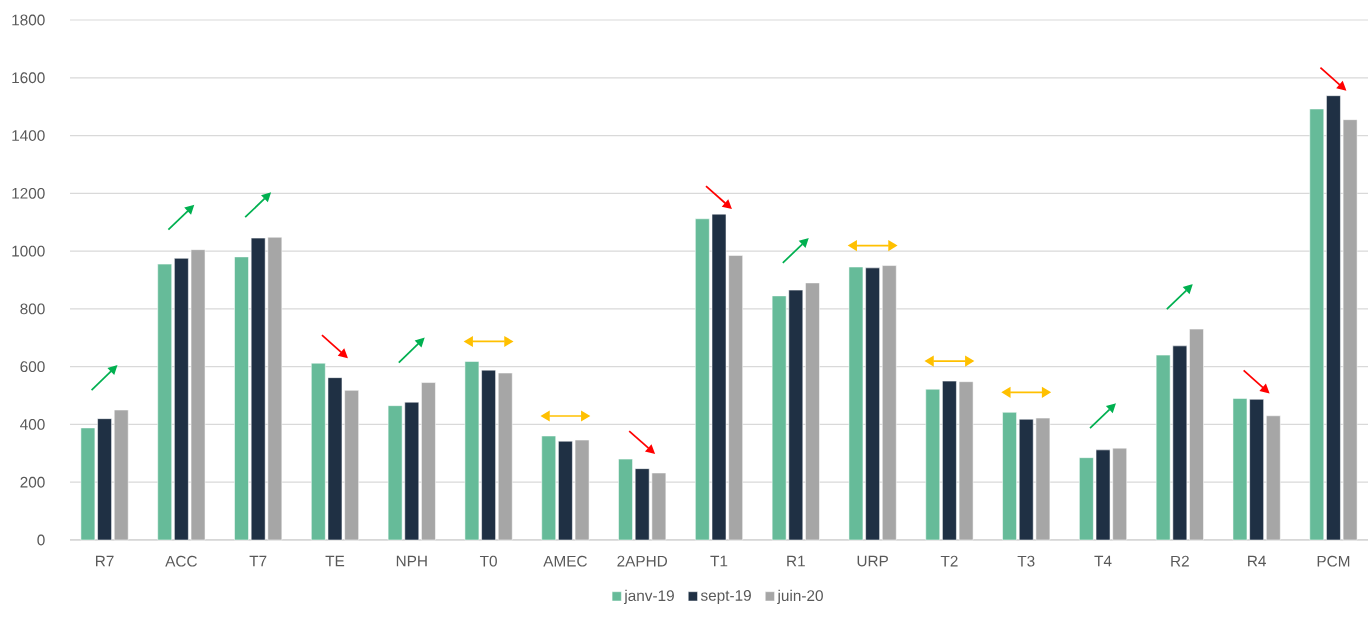  Describe the element at coordinates (32, 309) in the screenshot. I see `y-tick-label: 800` at that location.